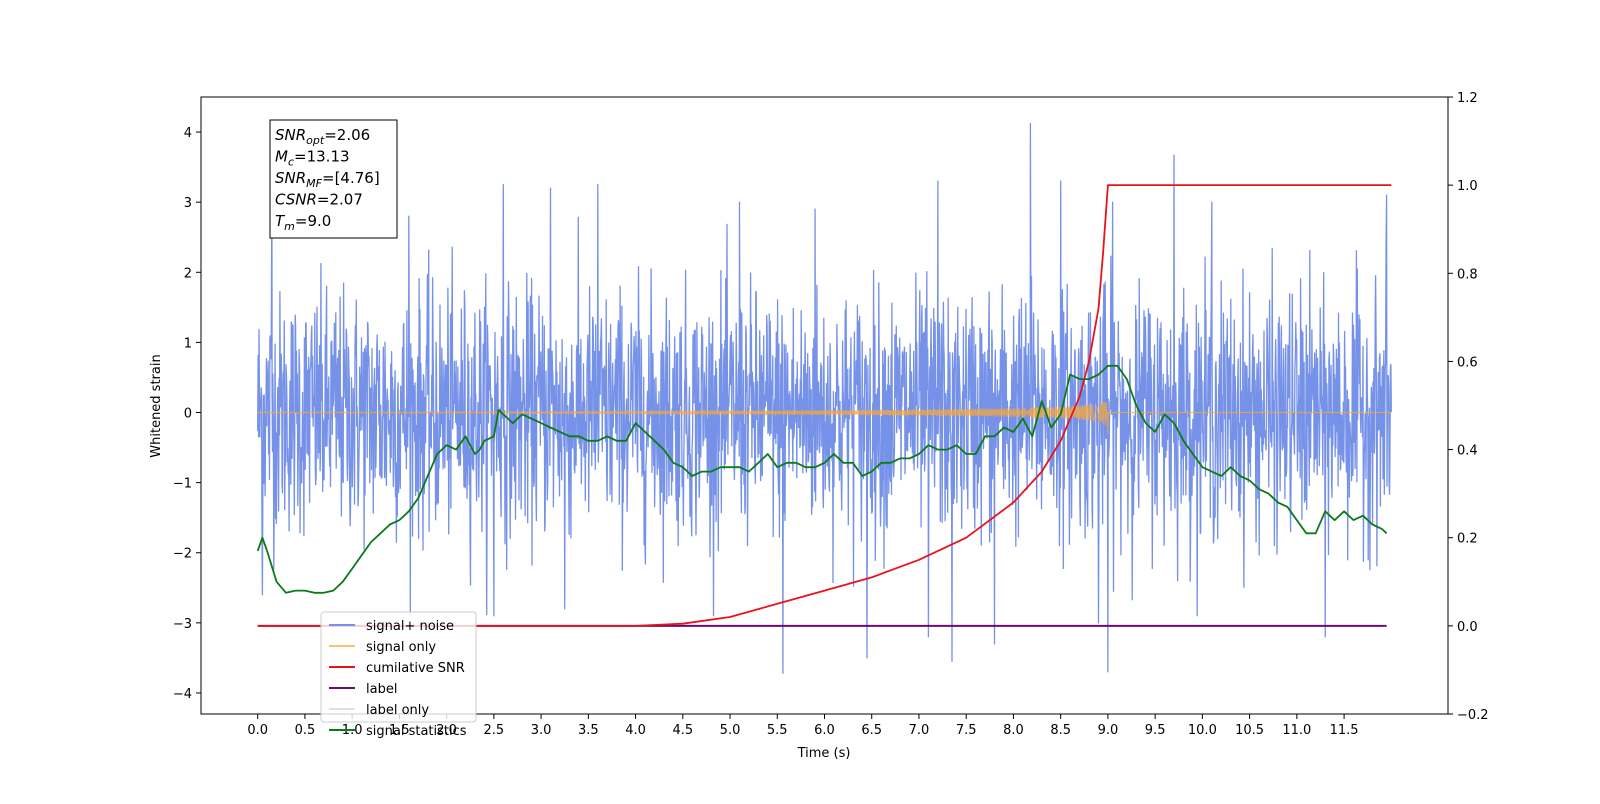 This screenshot has width=1600, height=804. I want to click on y-right-tick-label: 0.6, so click(1467, 362).